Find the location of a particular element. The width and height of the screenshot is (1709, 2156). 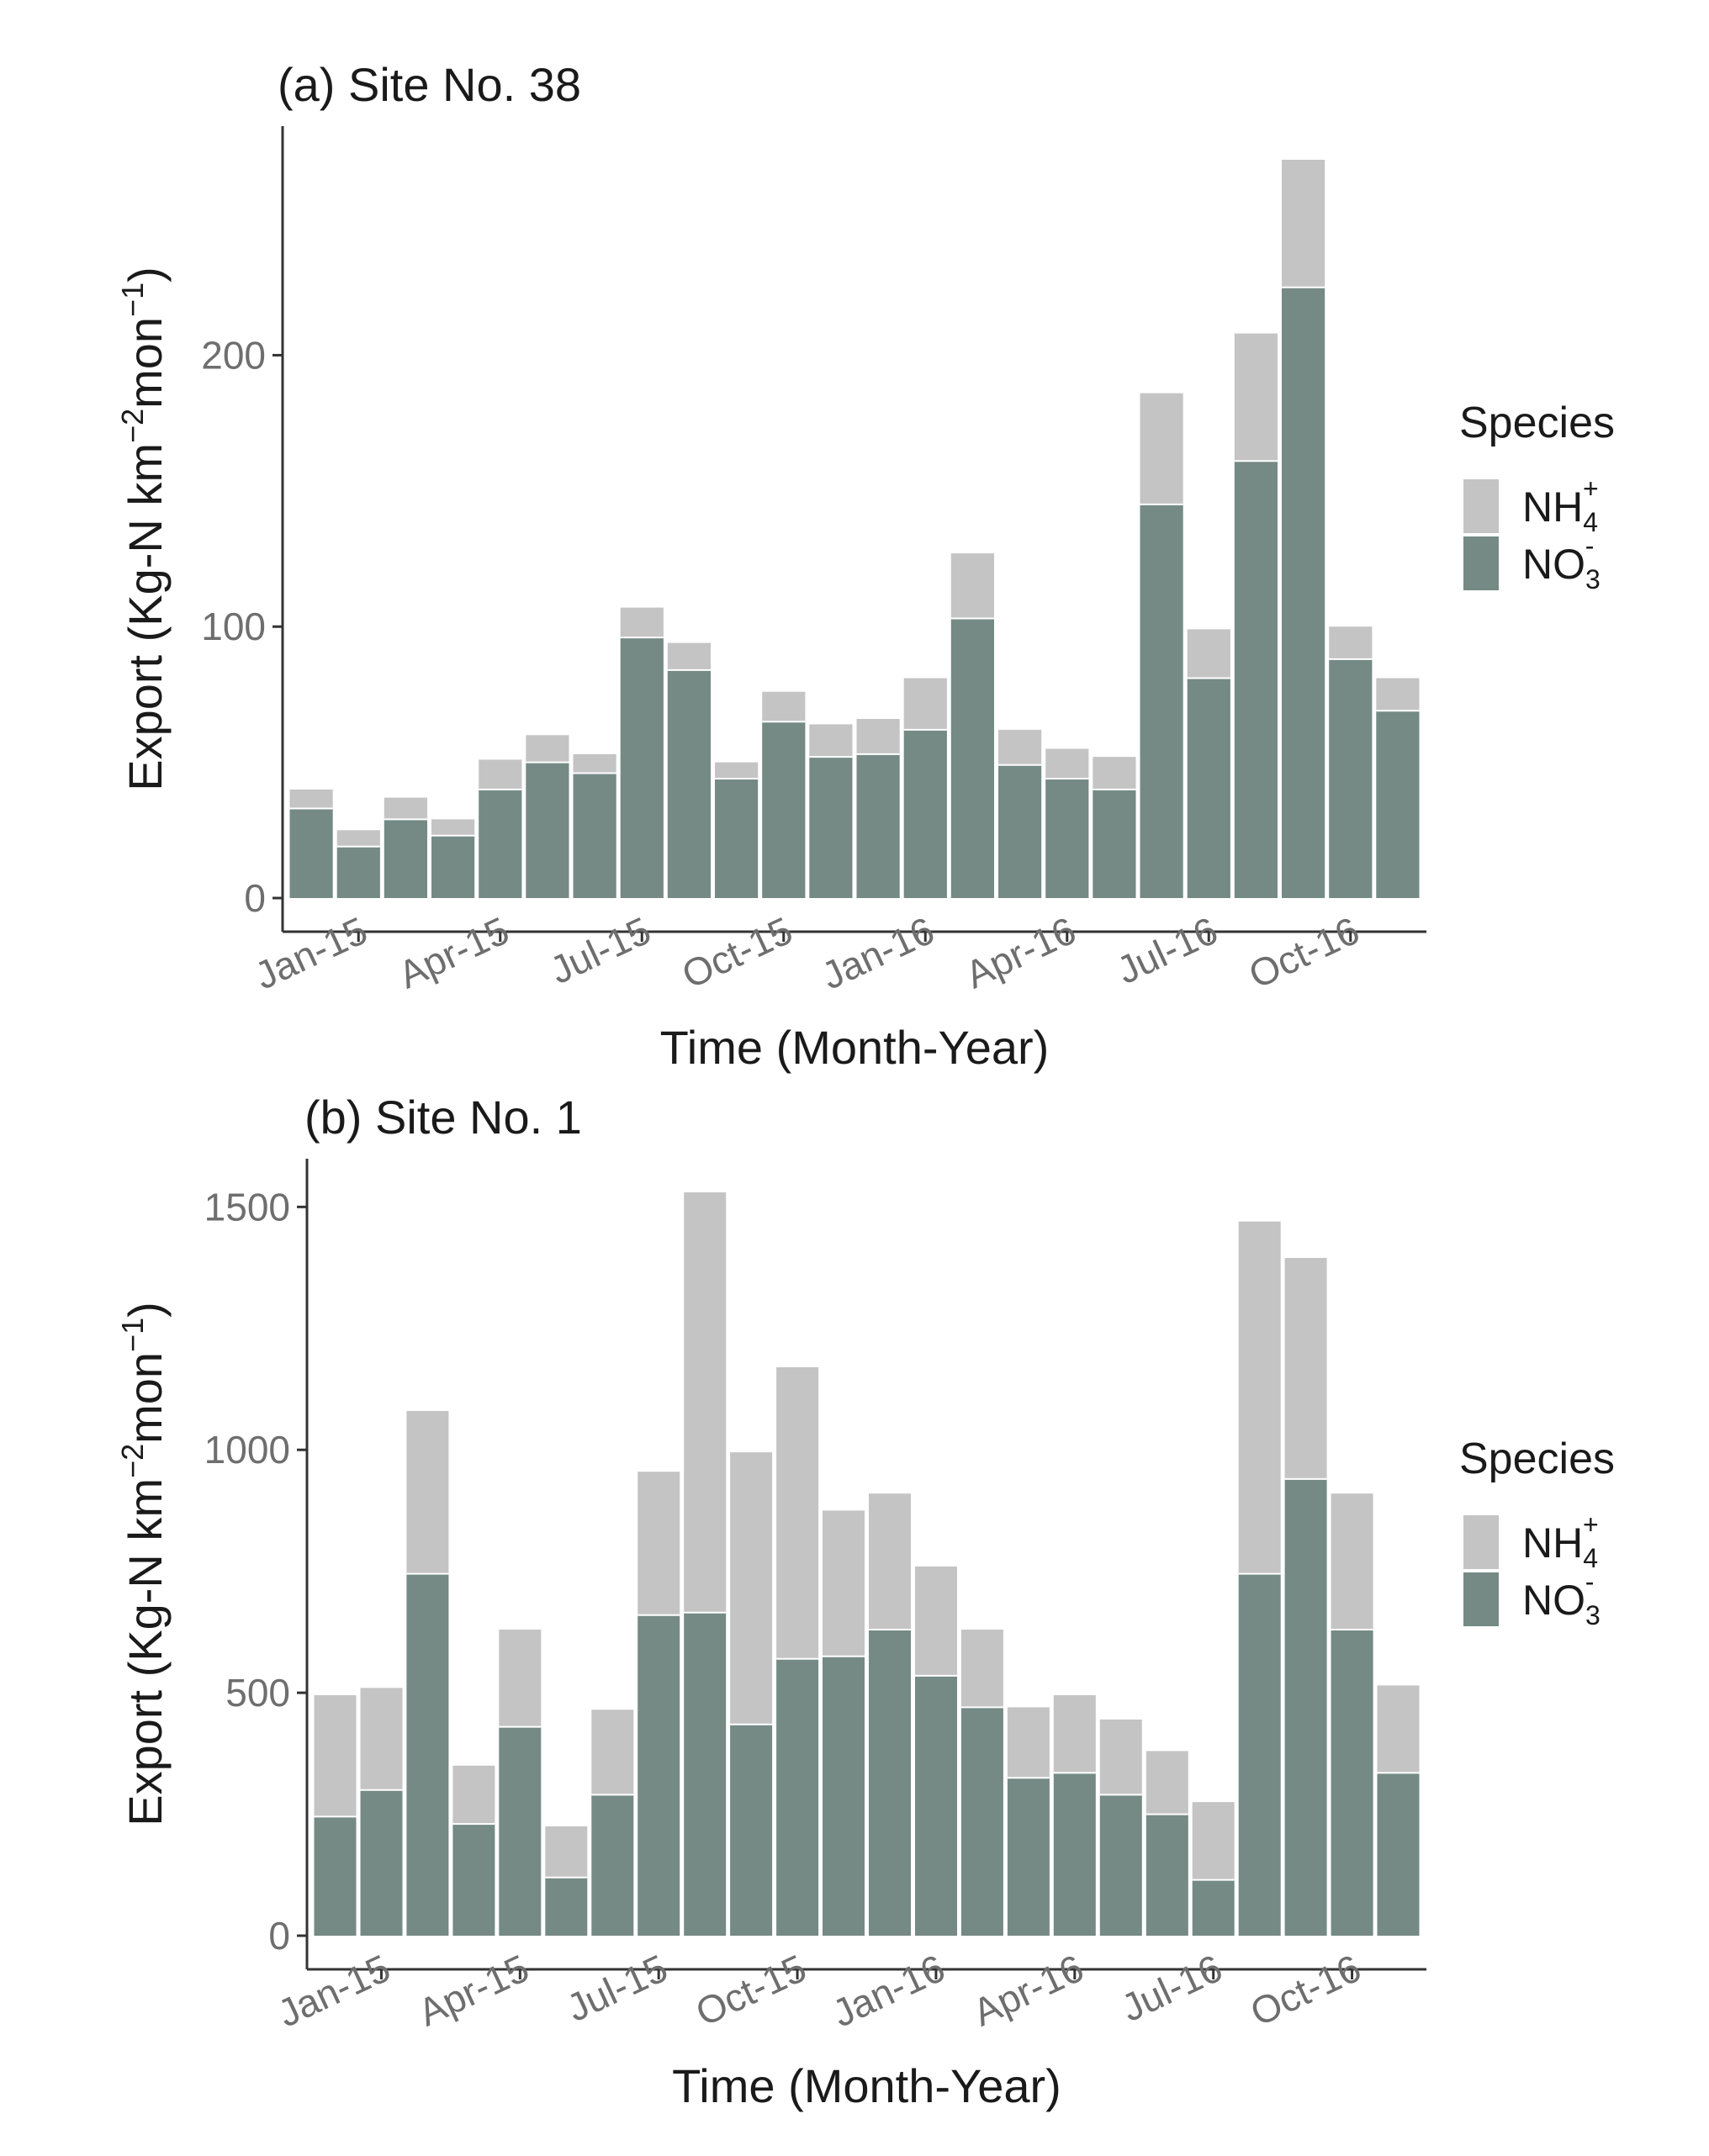

x-axis-title: Time (Month-Year) is located at coordinates (855, 1047).